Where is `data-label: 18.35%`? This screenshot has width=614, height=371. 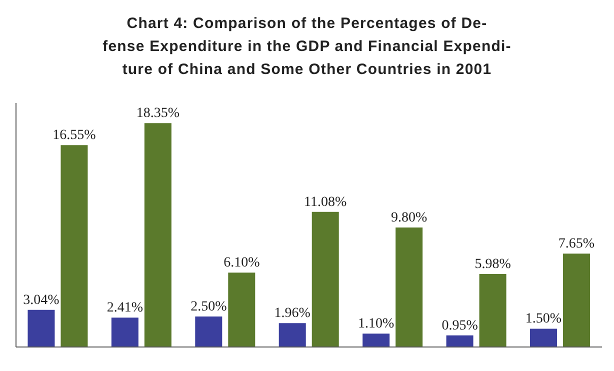 data-label: 18.35% is located at coordinates (158, 114).